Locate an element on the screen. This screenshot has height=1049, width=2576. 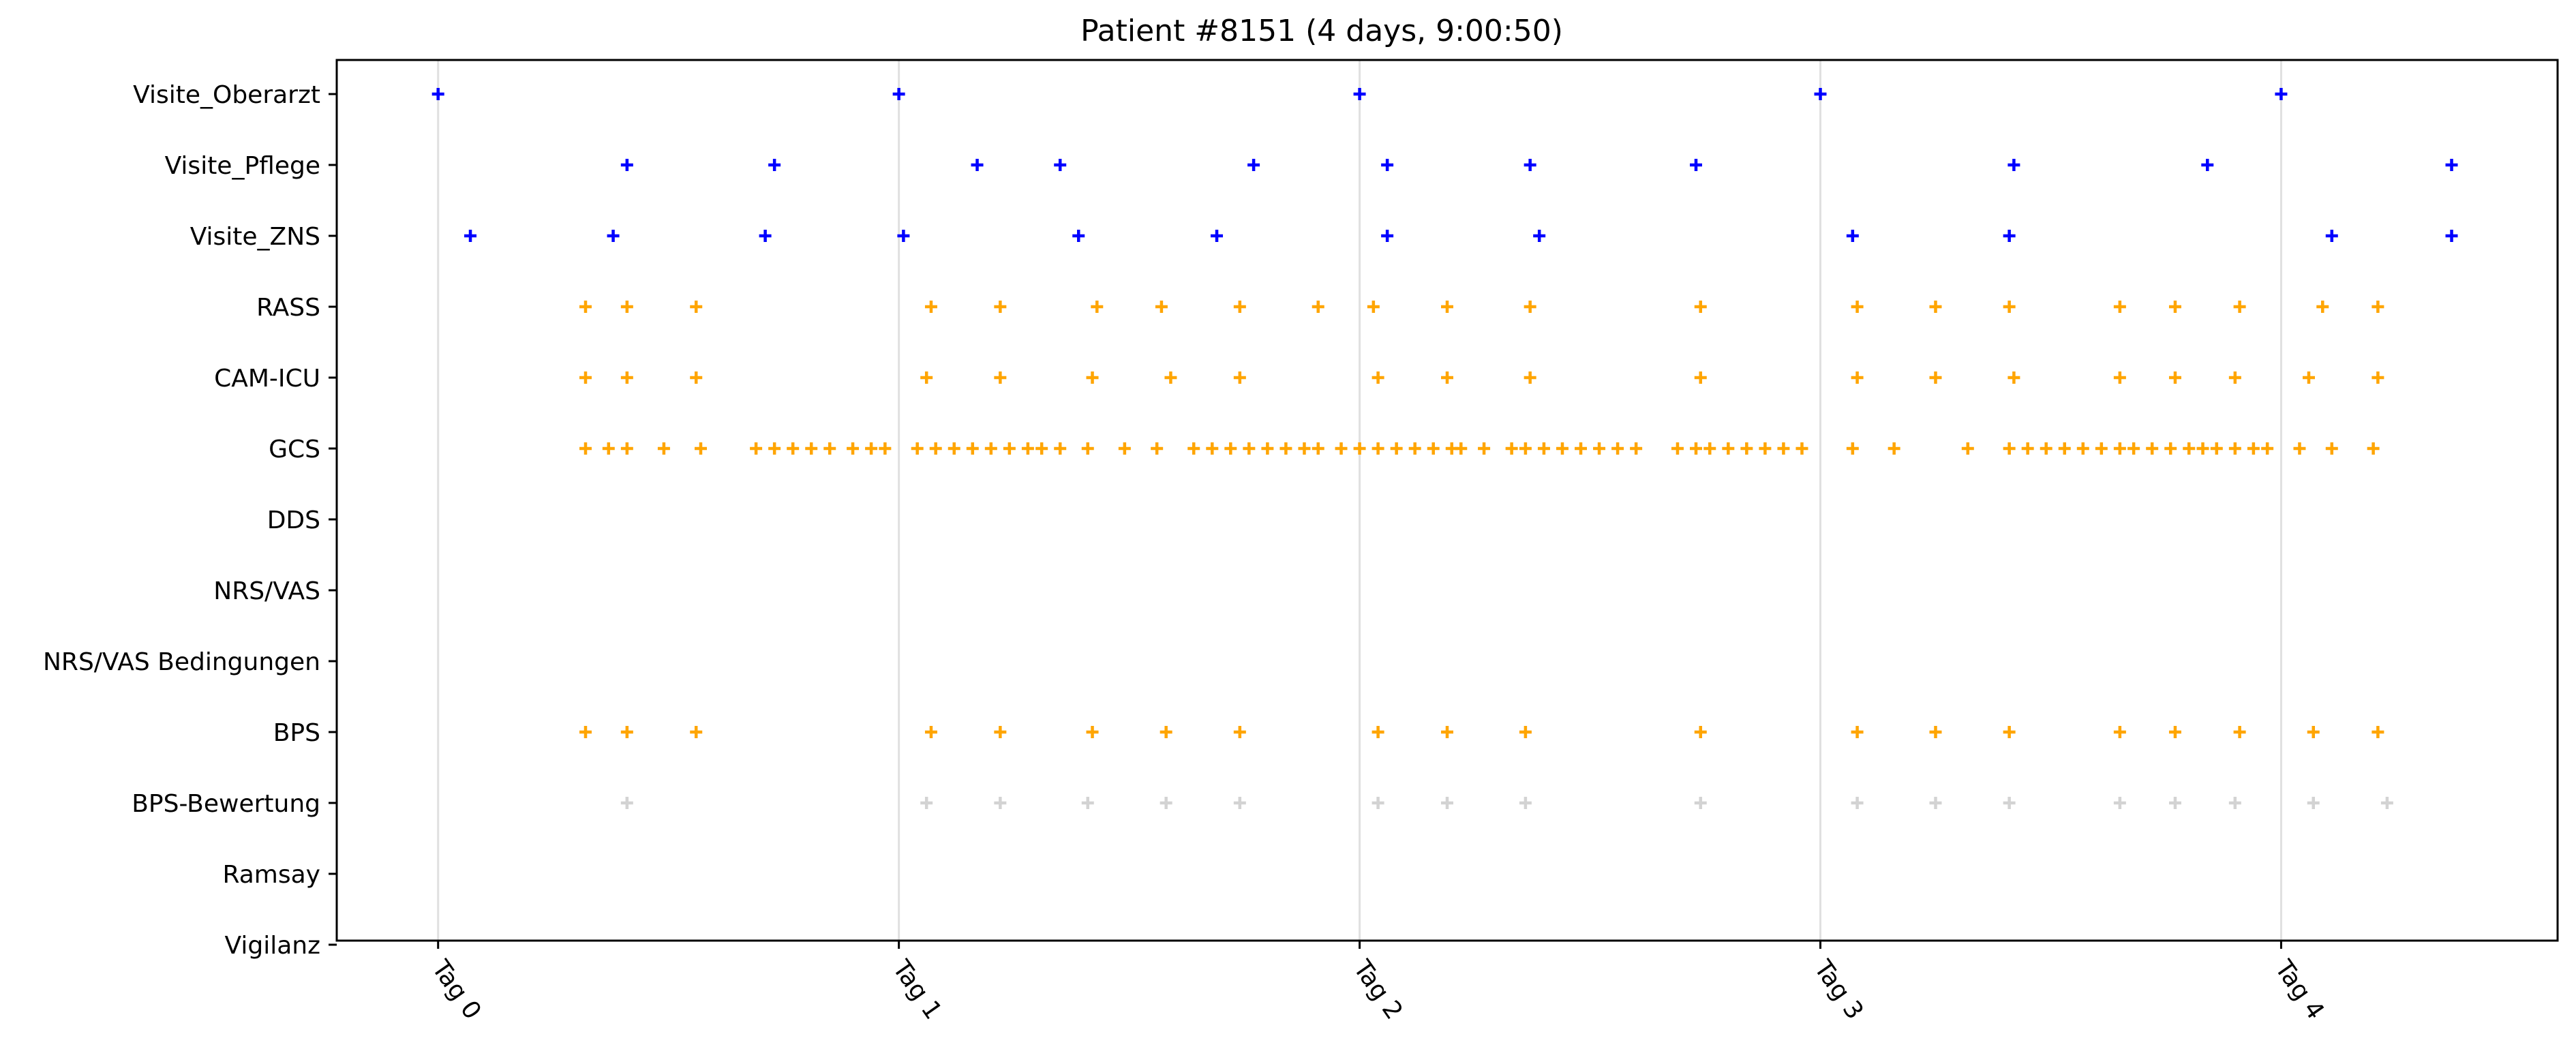
x-tick-label-4: Tag 4 is located at coordinates (2299, 990).